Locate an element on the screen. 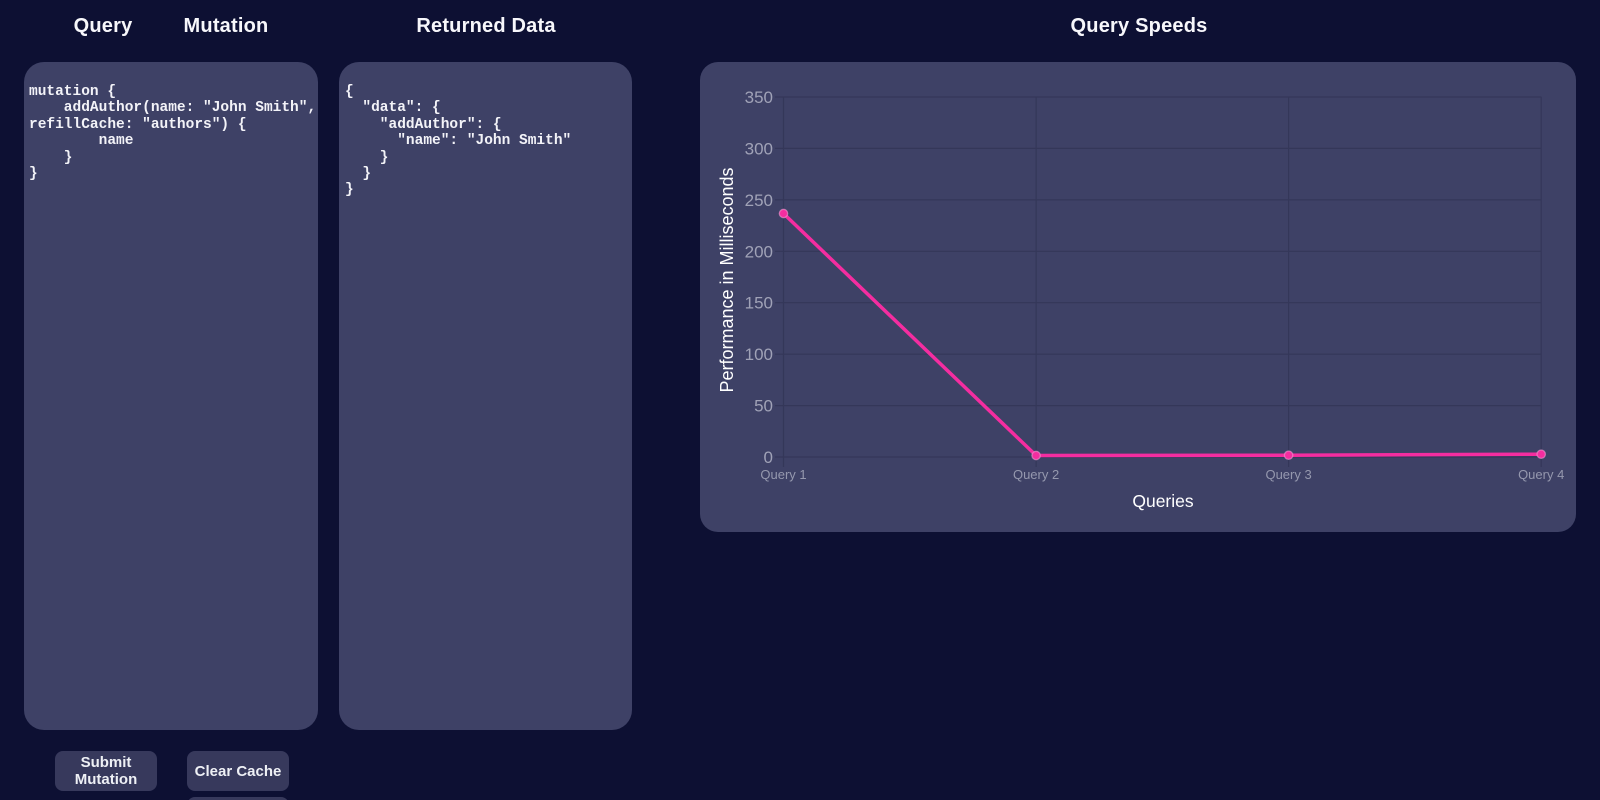  svg-text: Performance in Milliseconds is located at coordinates (727, 279).